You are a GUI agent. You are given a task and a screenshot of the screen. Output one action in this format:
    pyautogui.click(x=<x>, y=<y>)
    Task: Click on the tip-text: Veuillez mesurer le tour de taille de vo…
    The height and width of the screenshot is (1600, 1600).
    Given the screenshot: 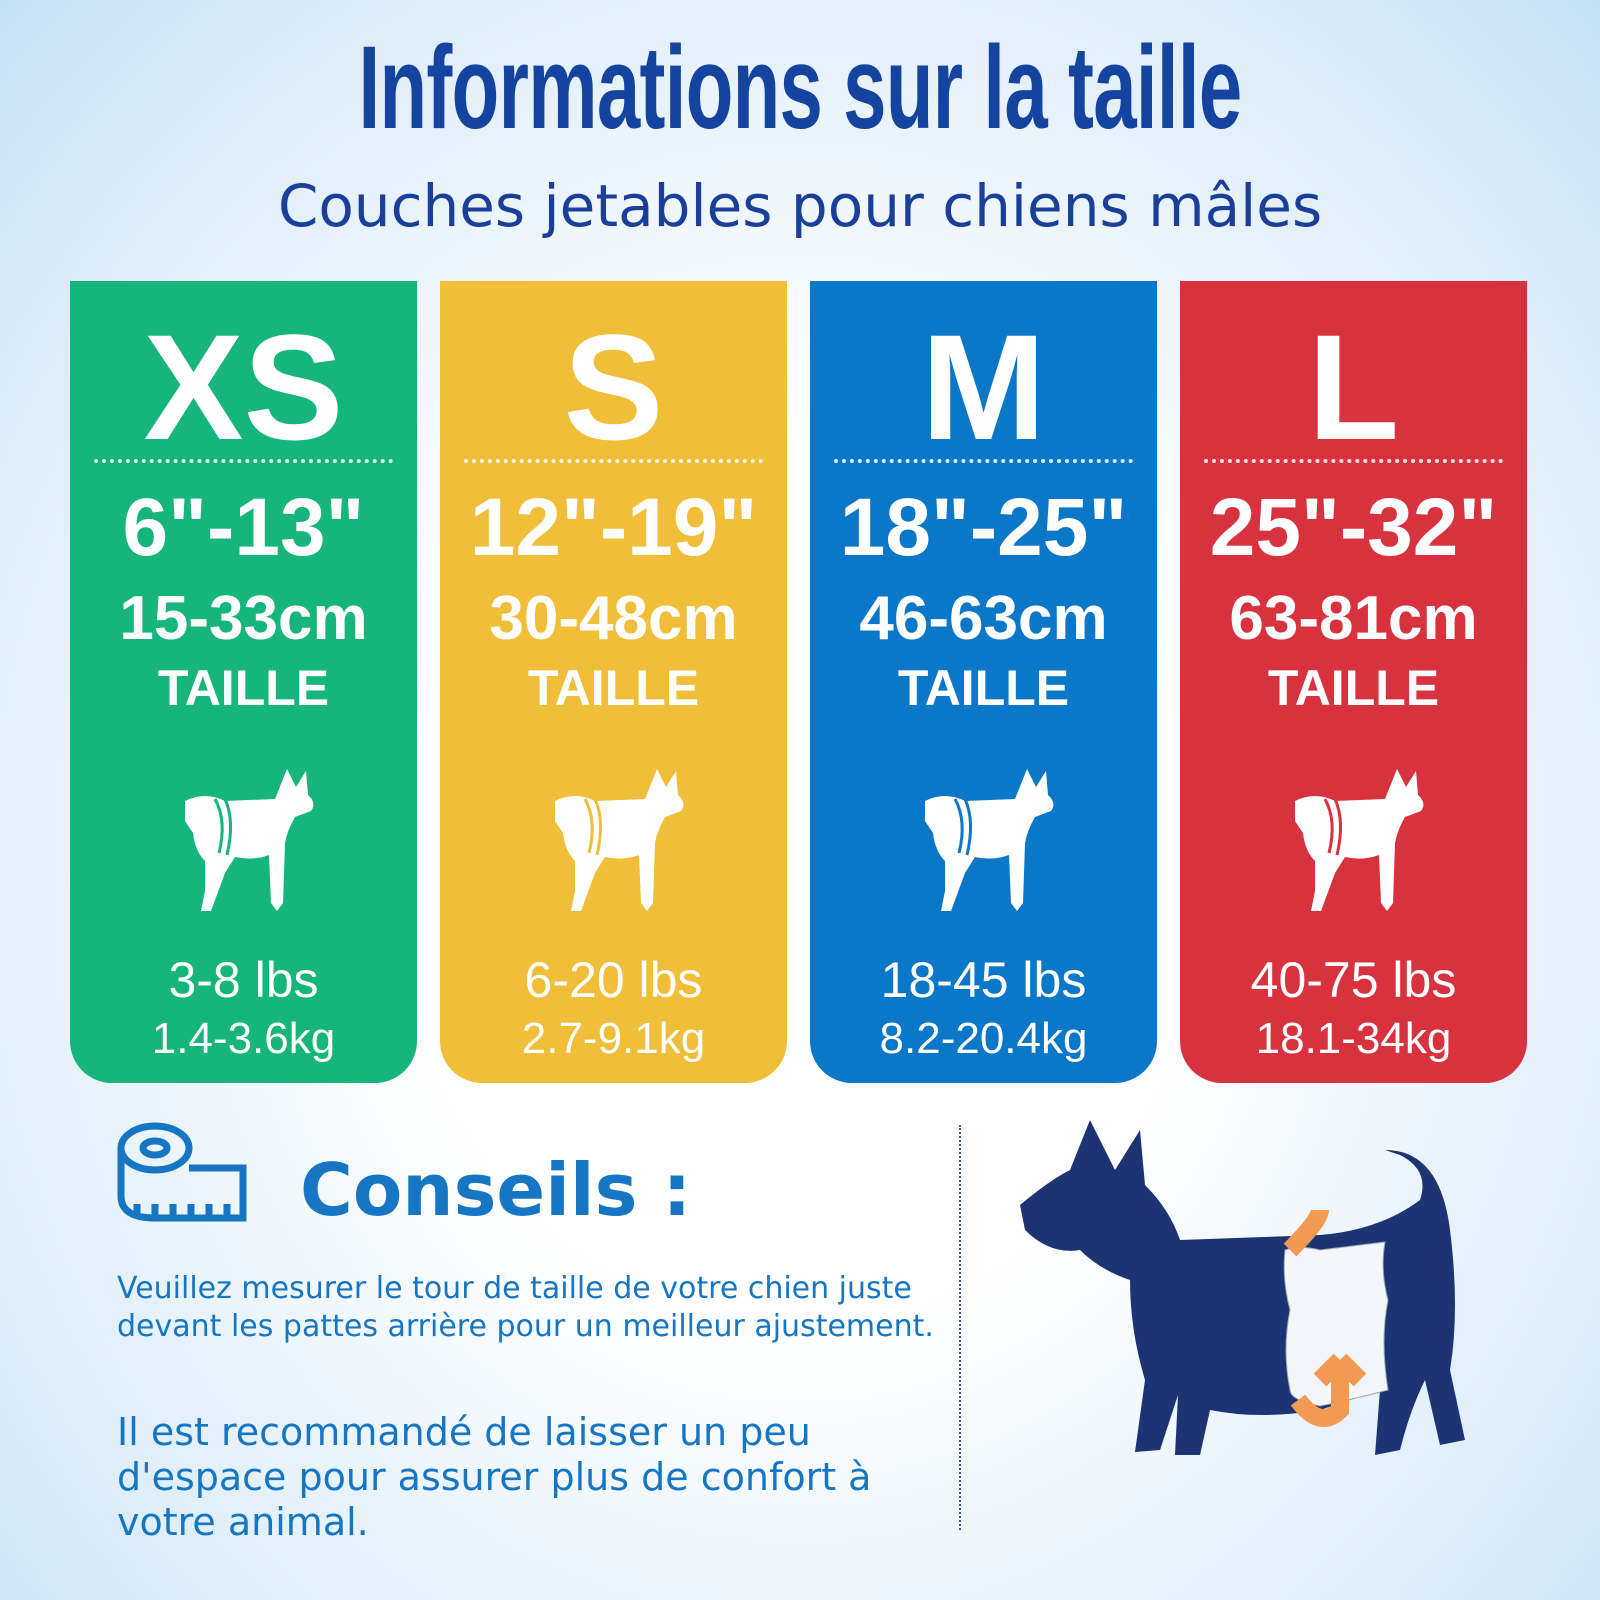 What is the action you would take?
    pyautogui.click(x=525, y=1307)
    